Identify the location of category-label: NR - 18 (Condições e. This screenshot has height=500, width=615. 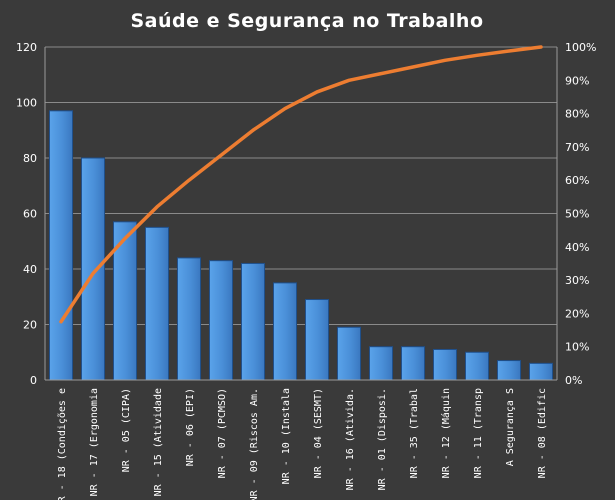
(62, 444).